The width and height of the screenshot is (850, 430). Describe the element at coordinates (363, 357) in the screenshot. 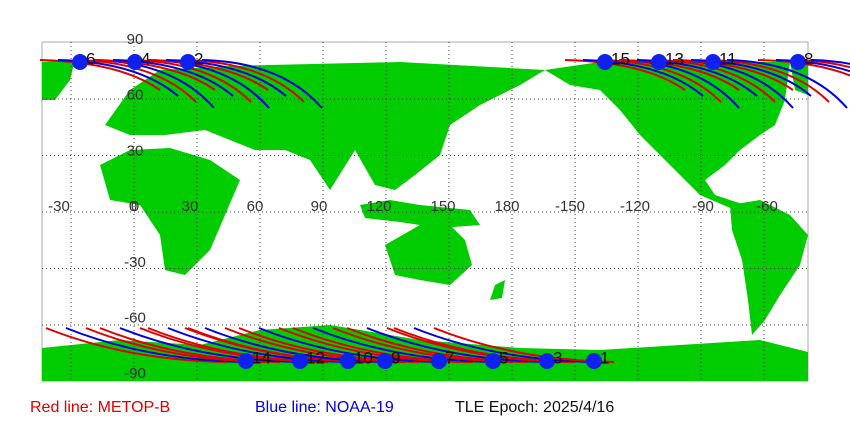

I see `pass-label: 10` at that location.